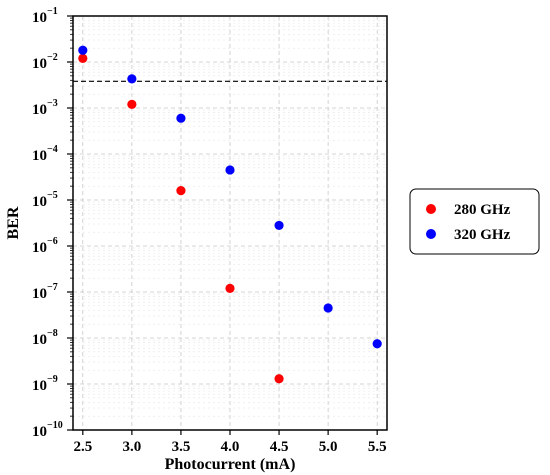 The image size is (550, 475). I want to click on legend-label: 320 GHz, so click(482, 235).